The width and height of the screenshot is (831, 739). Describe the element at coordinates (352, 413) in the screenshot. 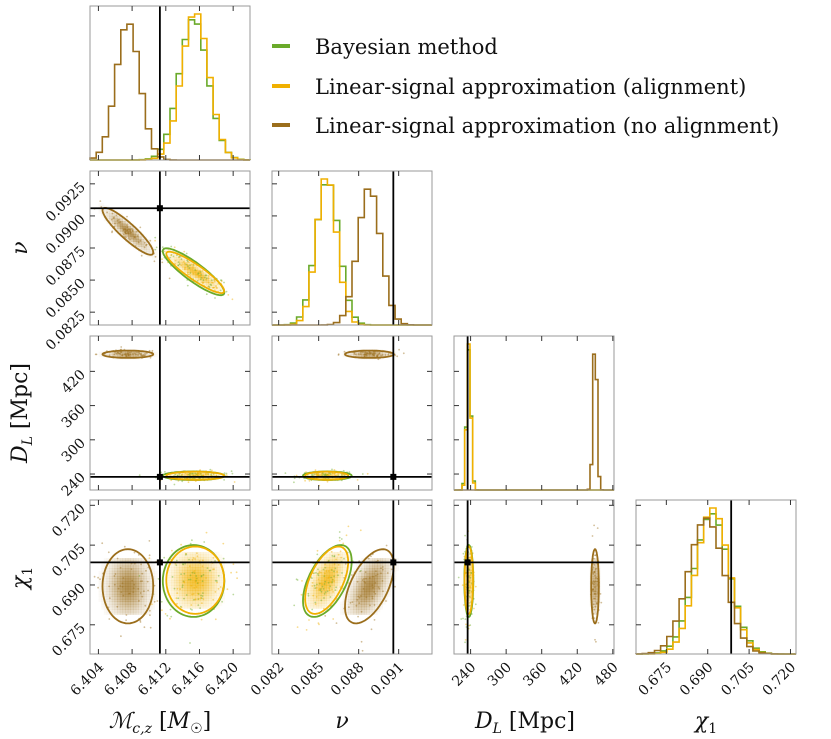

I see `panel-frame-nu-dl` at that location.